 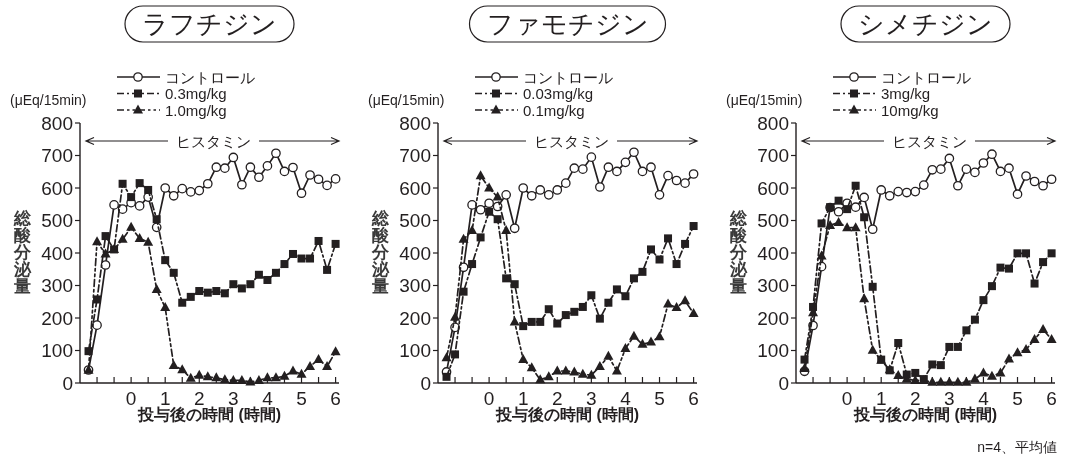 I want to click on legend-label: 0.3mg/kg, so click(x=196, y=93).